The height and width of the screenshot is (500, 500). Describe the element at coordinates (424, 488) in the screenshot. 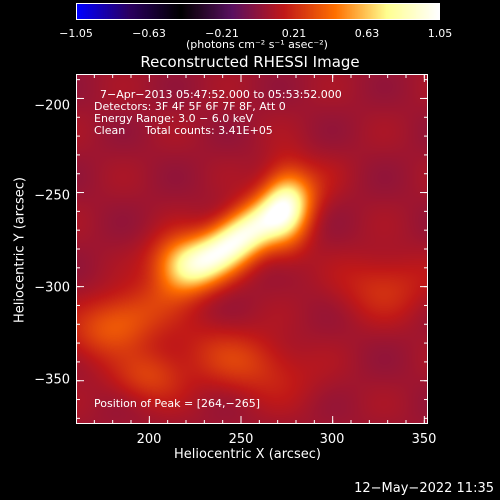

I see `timestamp: 12−May−2022 11:35` at that location.